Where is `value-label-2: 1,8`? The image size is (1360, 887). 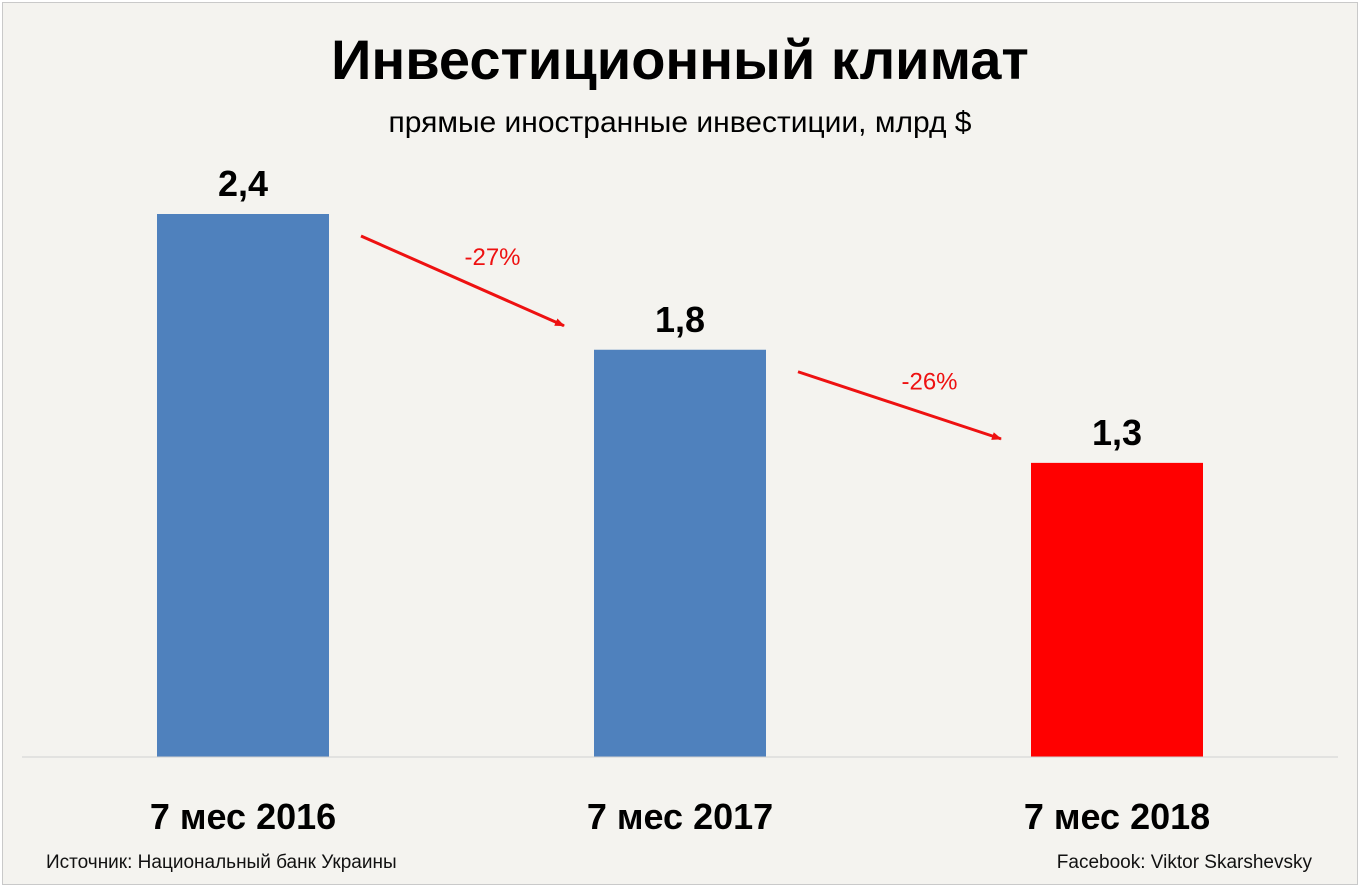
value-label-2: 1,8 is located at coordinates (680, 319).